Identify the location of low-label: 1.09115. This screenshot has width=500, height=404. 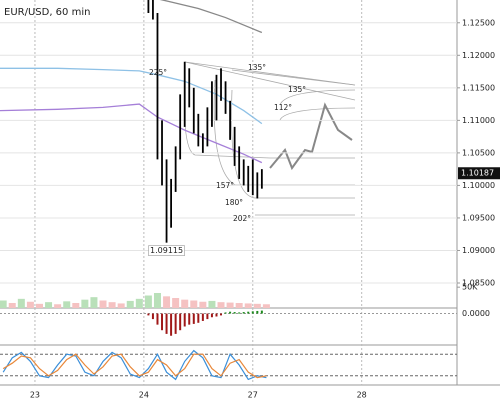
(166, 250).